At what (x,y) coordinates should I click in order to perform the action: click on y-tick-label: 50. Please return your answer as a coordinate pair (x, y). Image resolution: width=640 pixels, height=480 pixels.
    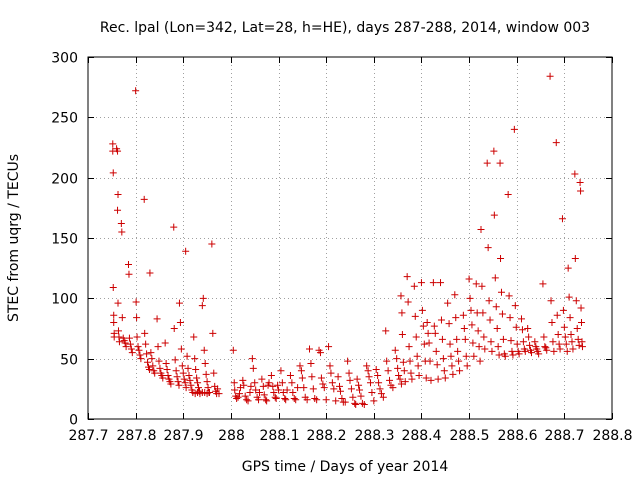
    Looking at the image, I should click on (69, 361).